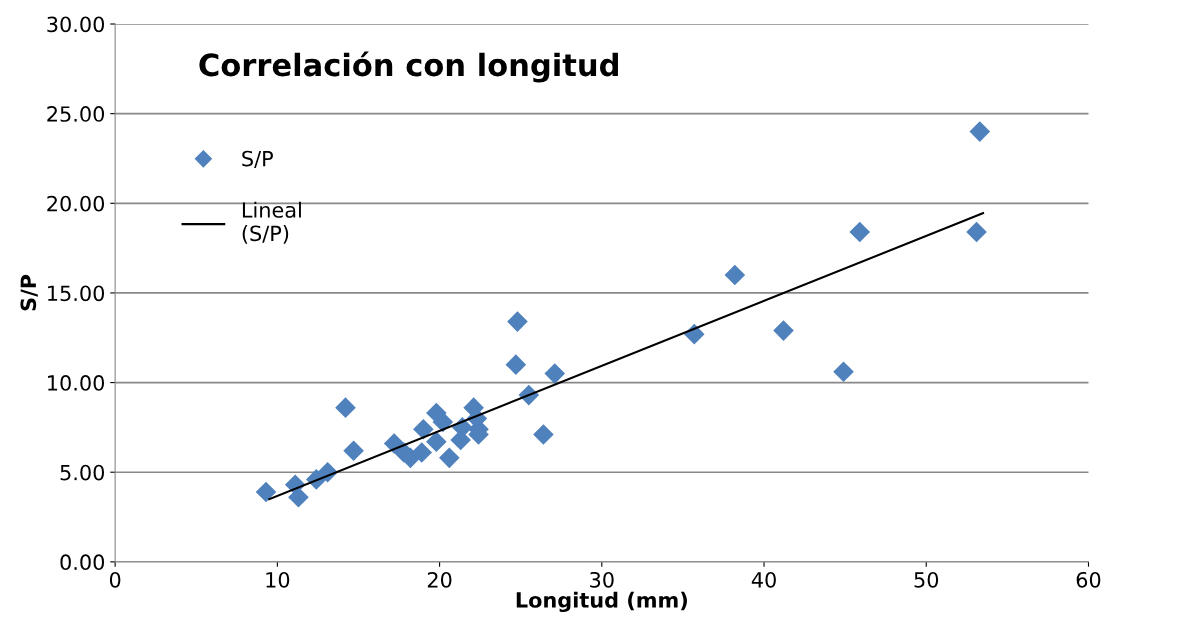 The image size is (1187, 632). What do you see at coordinates (76, 114) in the screenshot?
I see `y-tick-label: 25.00` at bounding box center [76, 114].